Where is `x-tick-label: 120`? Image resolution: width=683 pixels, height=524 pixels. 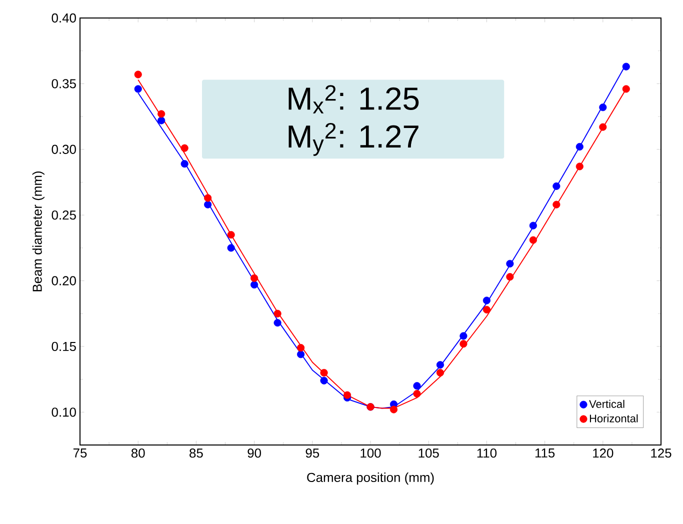
x-tick-label: 120 is located at coordinates (603, 453).